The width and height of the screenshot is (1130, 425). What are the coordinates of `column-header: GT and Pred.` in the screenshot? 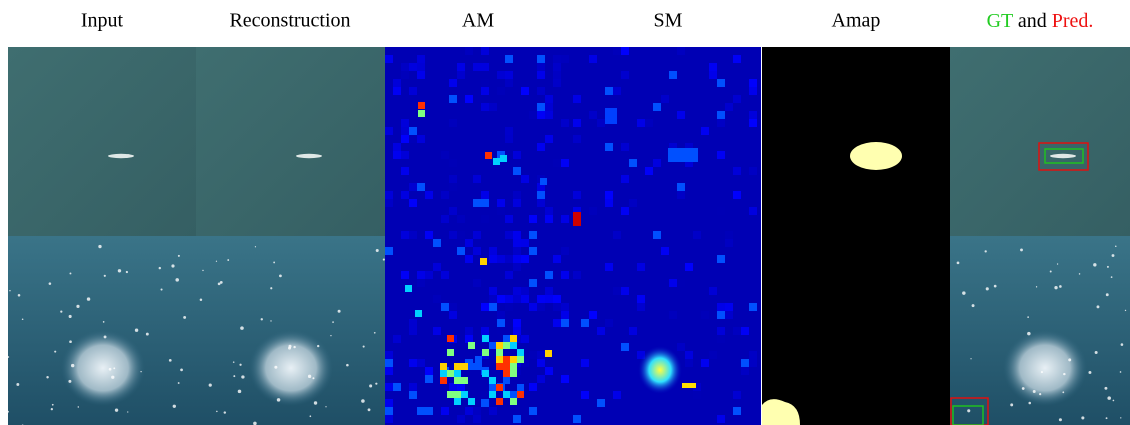 It's located at (1040, 21).